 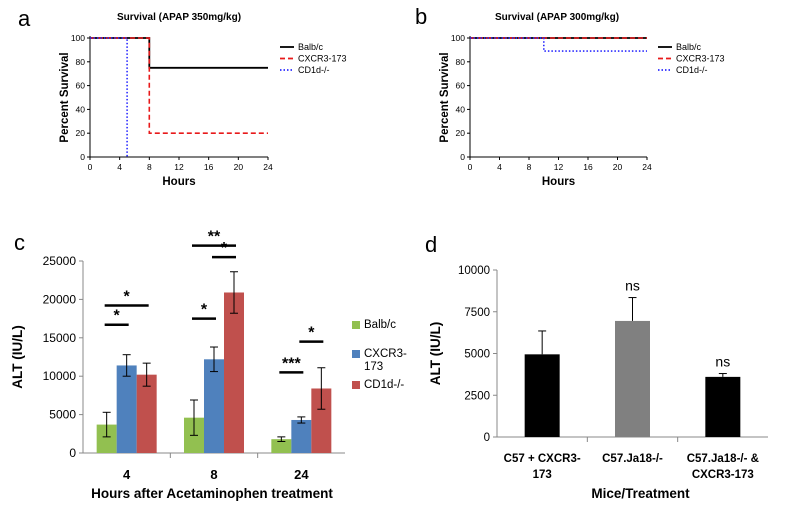 I want to click on x-category-label: C57.Ja18-/-, so click(x=632, y=459).